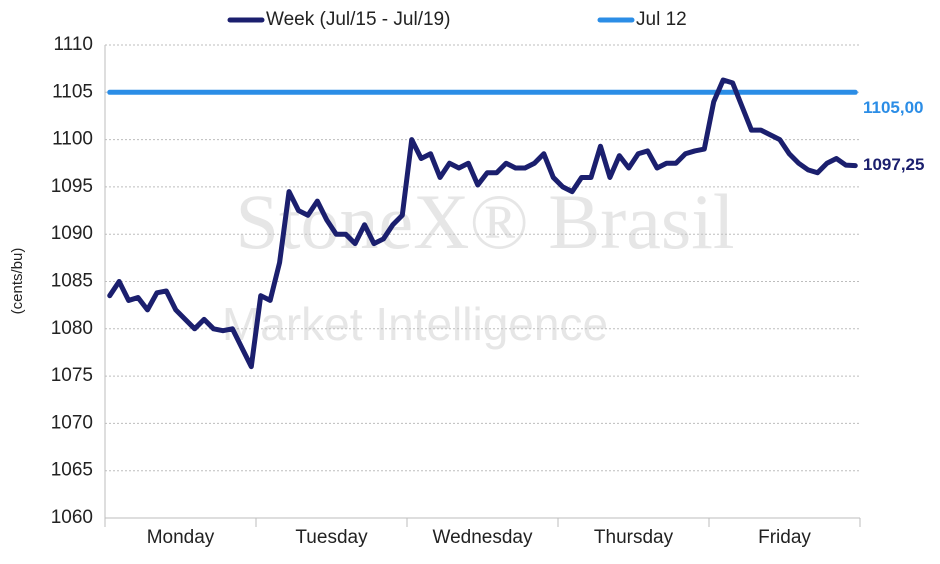  What do you see at coordinates (331, 537) in the screenshot?
I see `x-tick-label: Tuesday` at bounding box center [331, 537].